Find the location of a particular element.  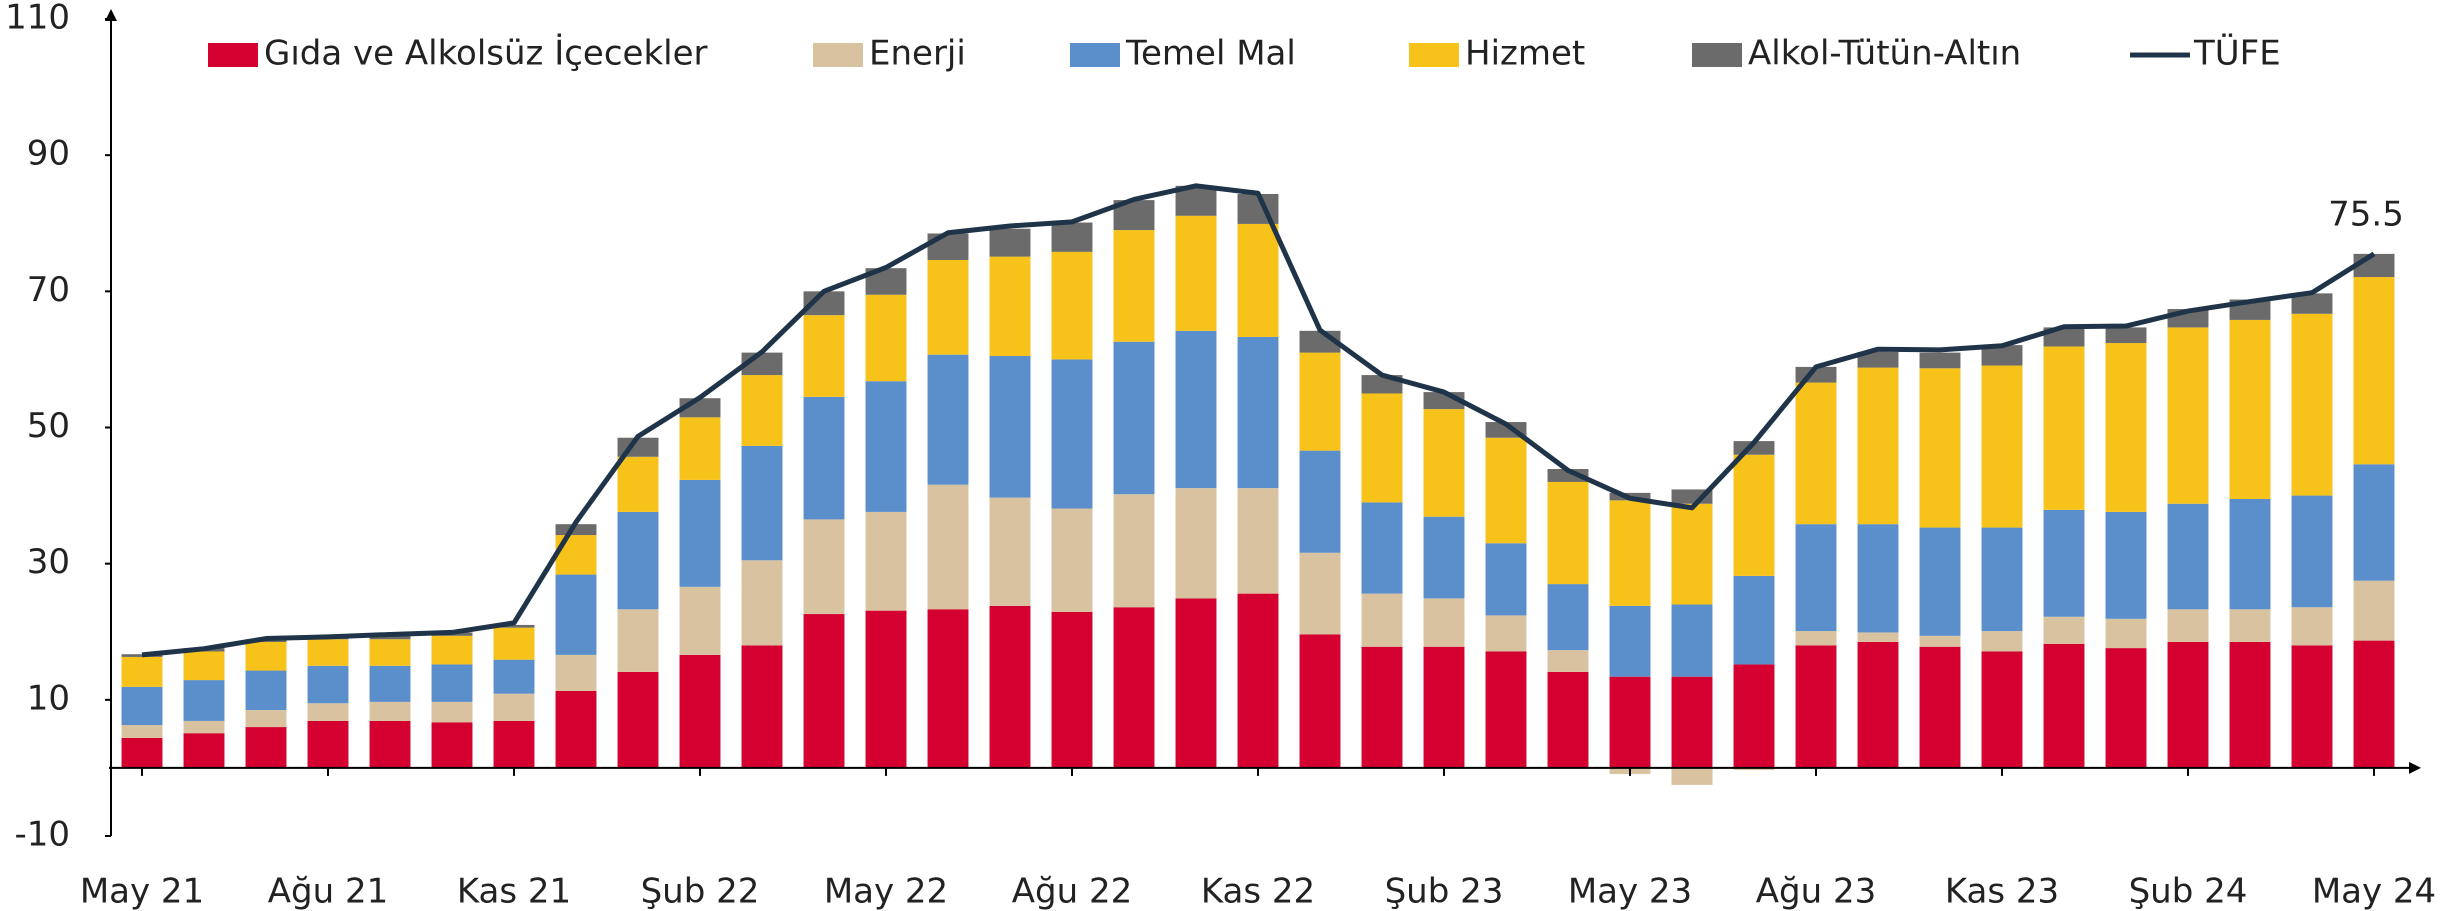

y-tick-label: 30 is located at coordinates (48, 562).